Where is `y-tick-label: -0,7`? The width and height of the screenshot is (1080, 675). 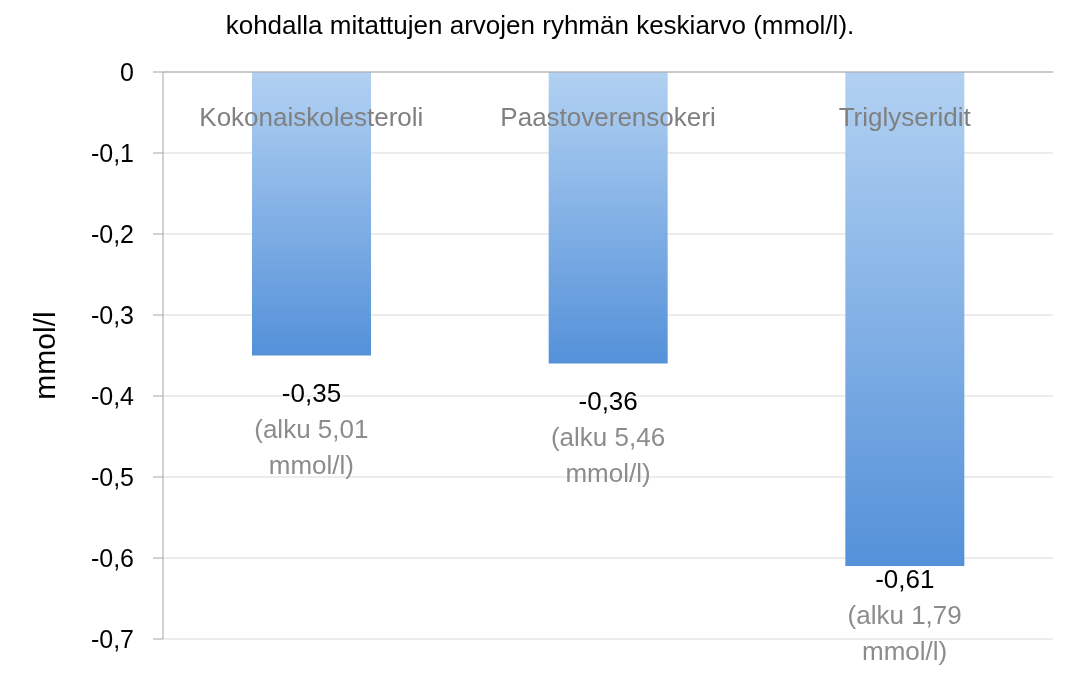
y-tick-label: -0,7 is located at coordinates (112, 638).